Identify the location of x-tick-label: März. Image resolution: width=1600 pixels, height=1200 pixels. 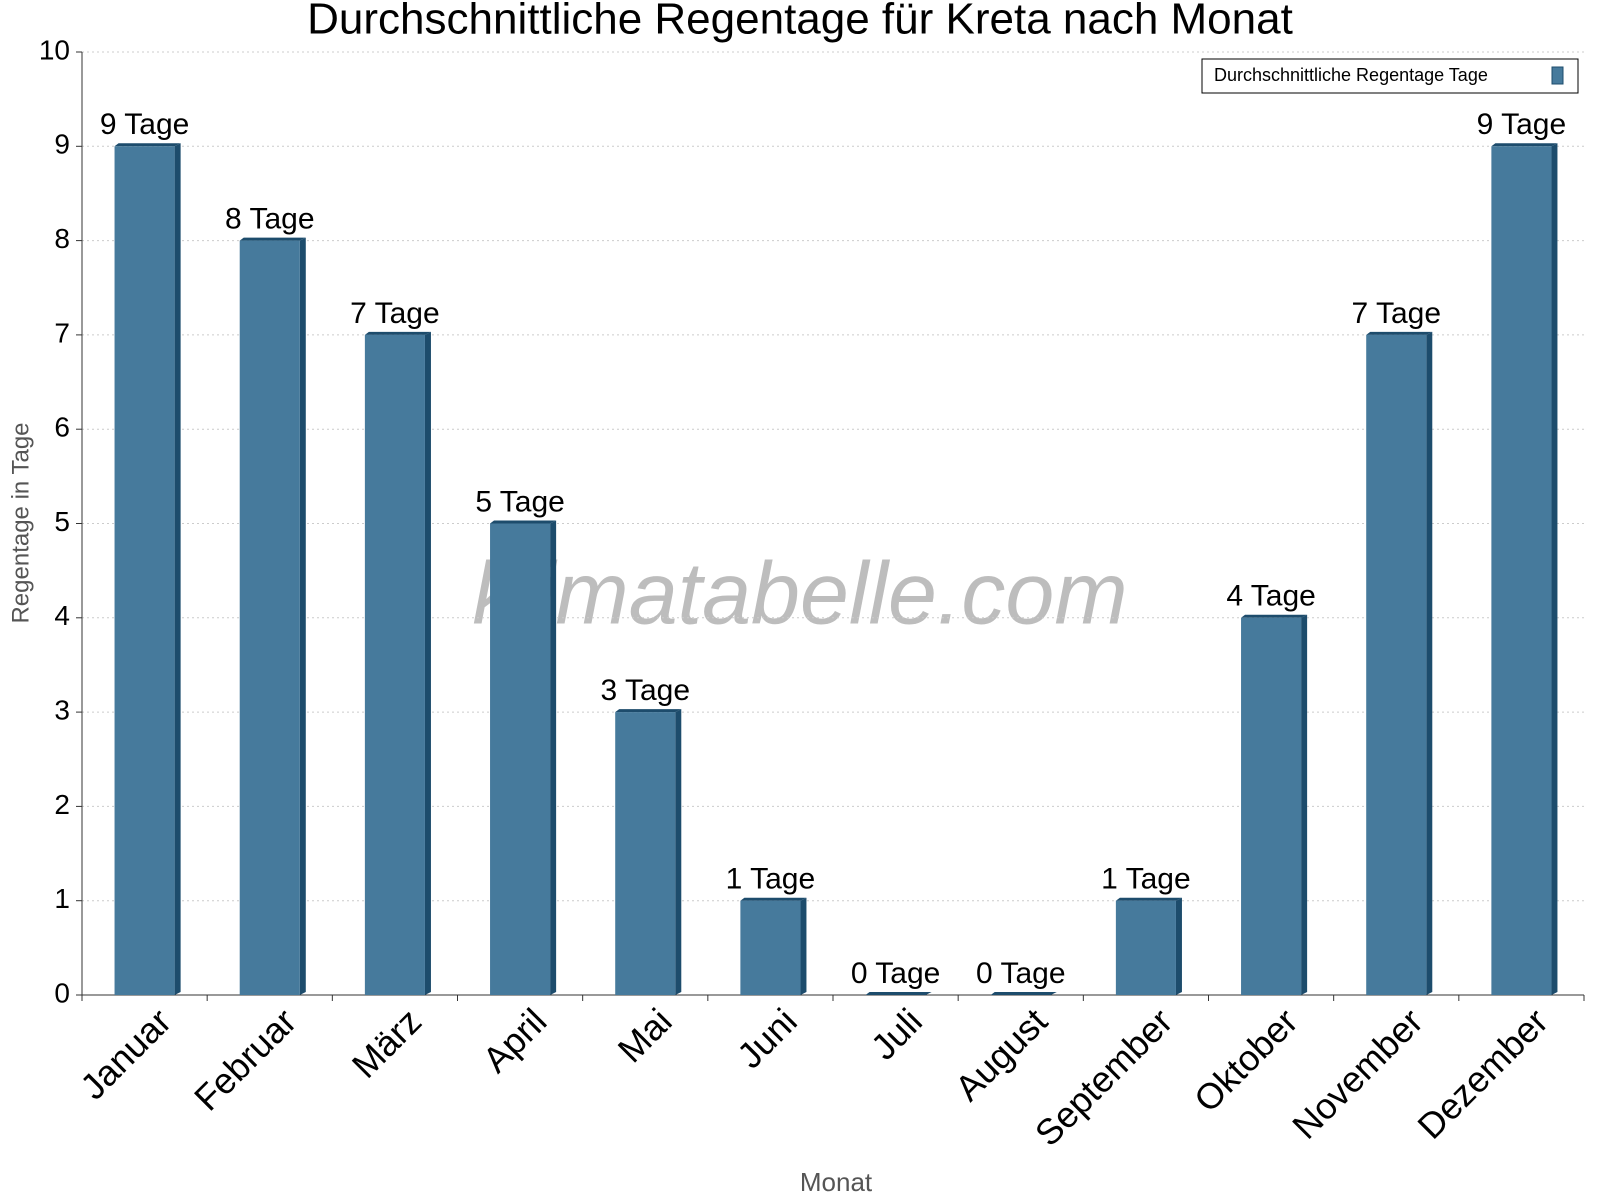
(387, 1043).